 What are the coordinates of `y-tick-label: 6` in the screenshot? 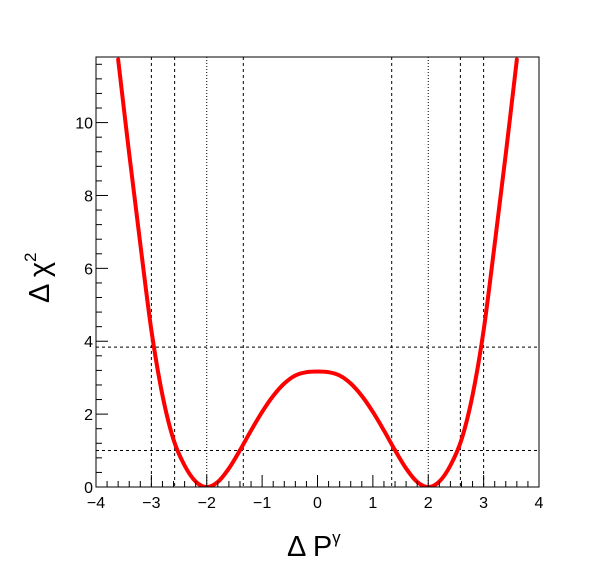 It's located at (88, 269).